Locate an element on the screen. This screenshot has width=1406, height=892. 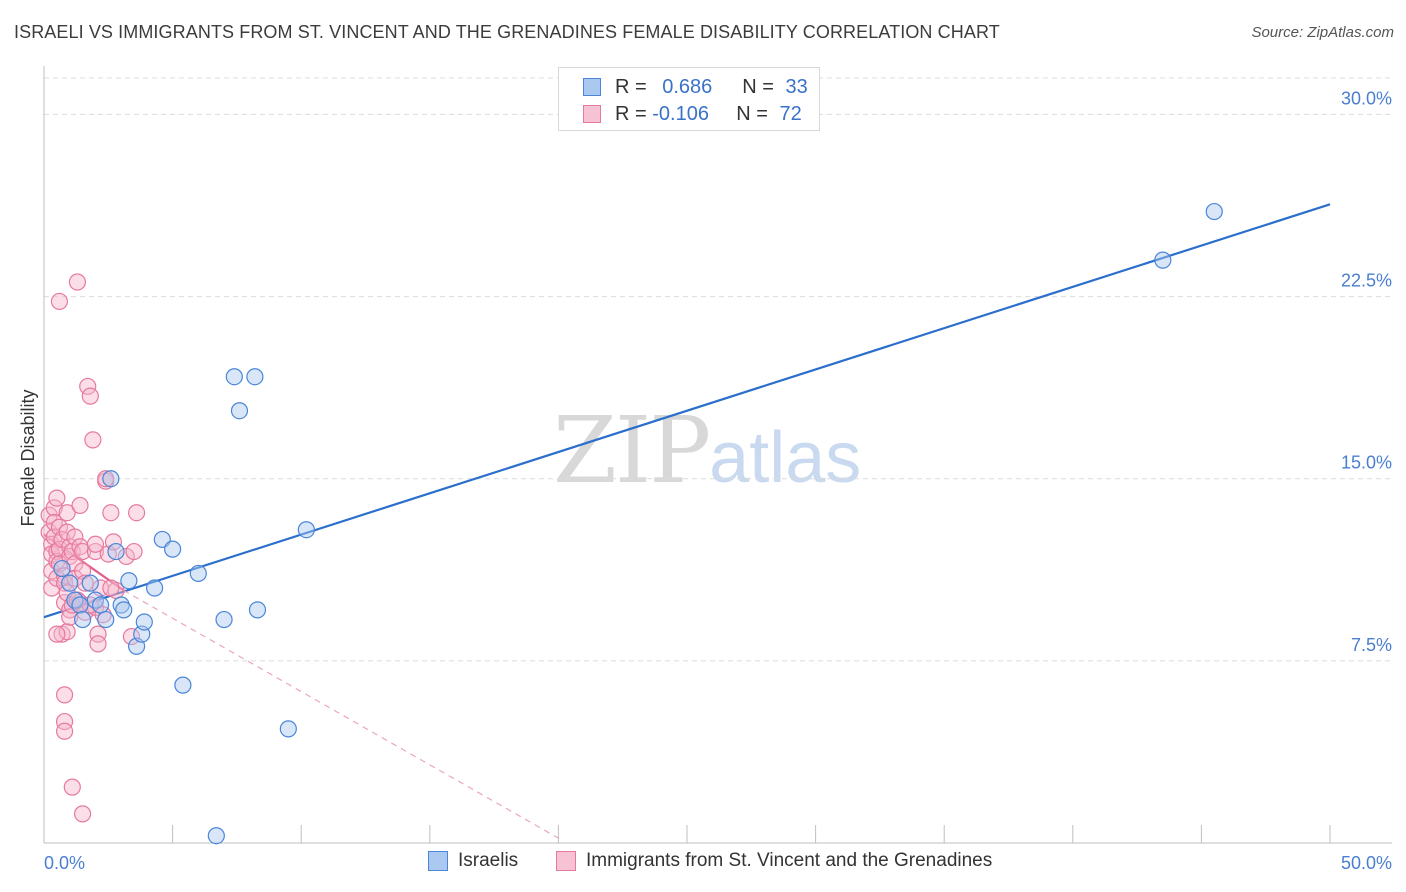
correlation-legend: R = 0.686 N = 33 R = -0.106 N = 72 is located at coordinates (689, 99).